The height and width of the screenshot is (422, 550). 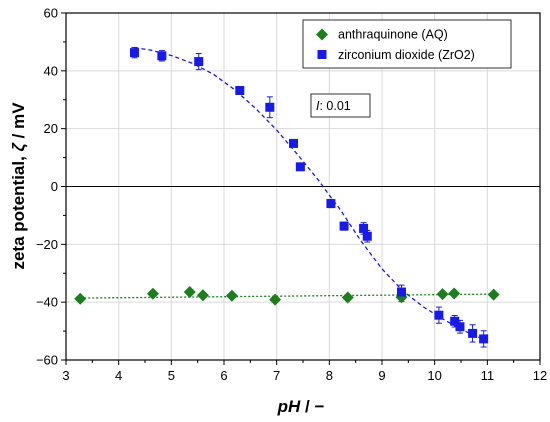 What do you see at coordinates (381, 375) in the screenshot?
I see `x-tick-label: 9` at bounding box center [381, 375].